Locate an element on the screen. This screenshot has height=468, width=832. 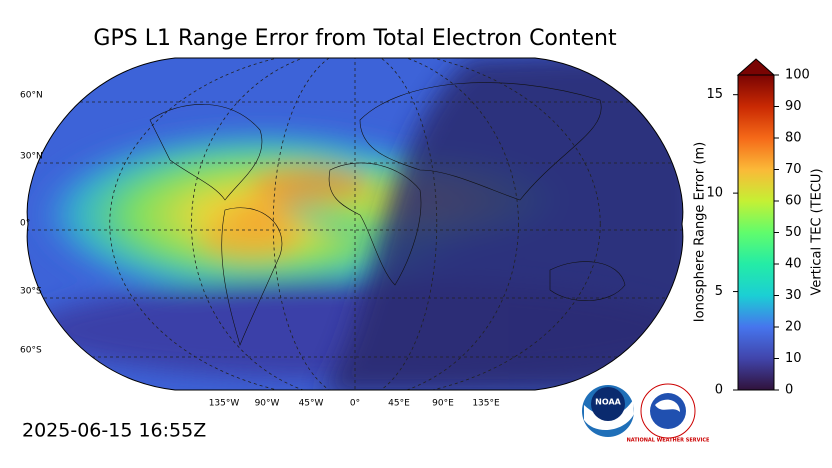
right-tick-label: 20 is located at coordinates (793, 327).